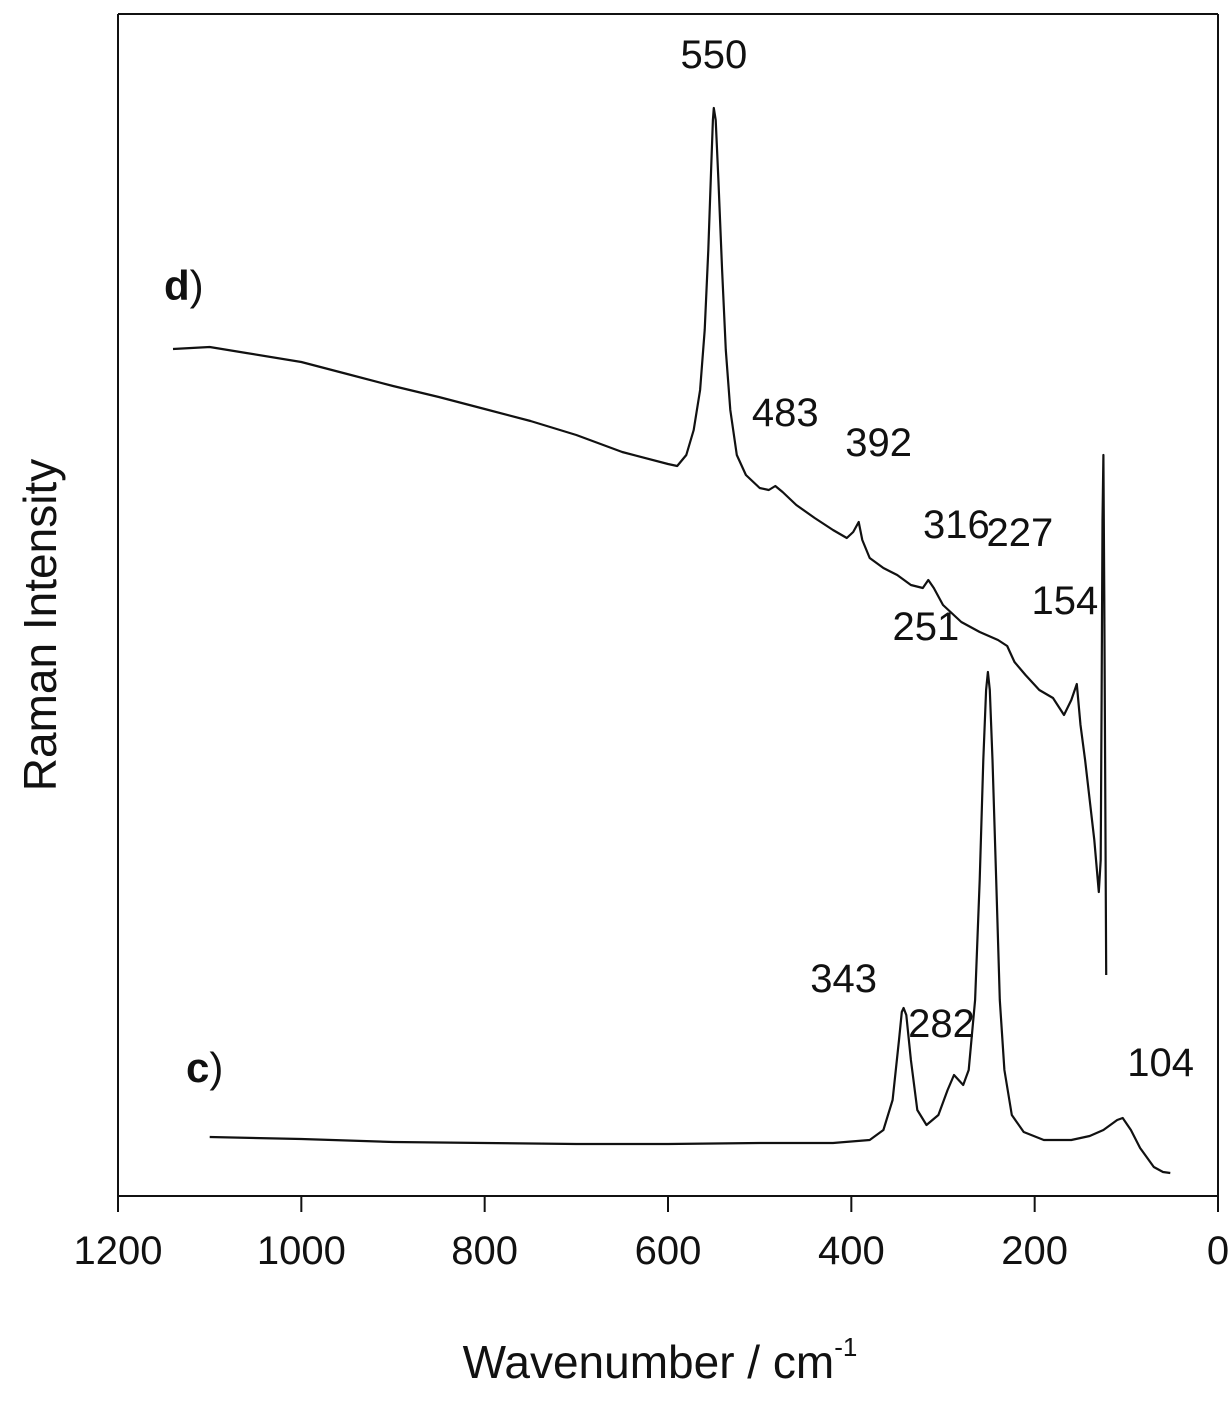  Describe the element at coordinates (956, 525) in the screenshot. I see `peak-label-316: 316` at that location.